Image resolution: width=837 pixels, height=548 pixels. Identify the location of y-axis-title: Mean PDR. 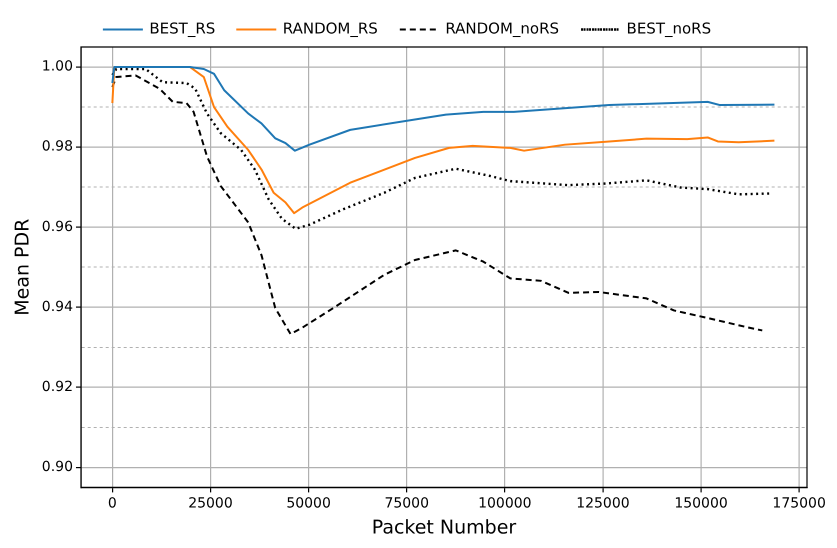
(22, 267).